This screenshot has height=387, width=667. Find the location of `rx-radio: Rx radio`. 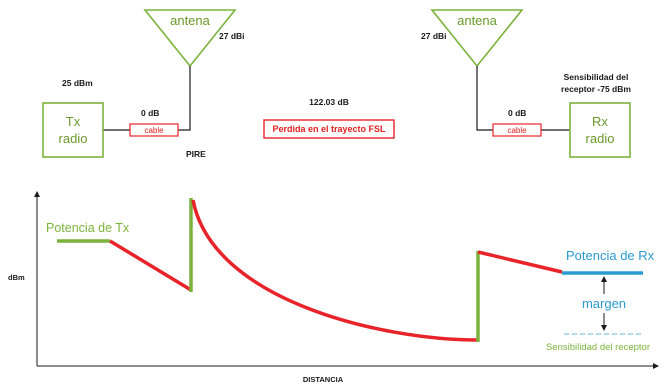

rx-radio: Rx radio is located at coordinates (600, 130).